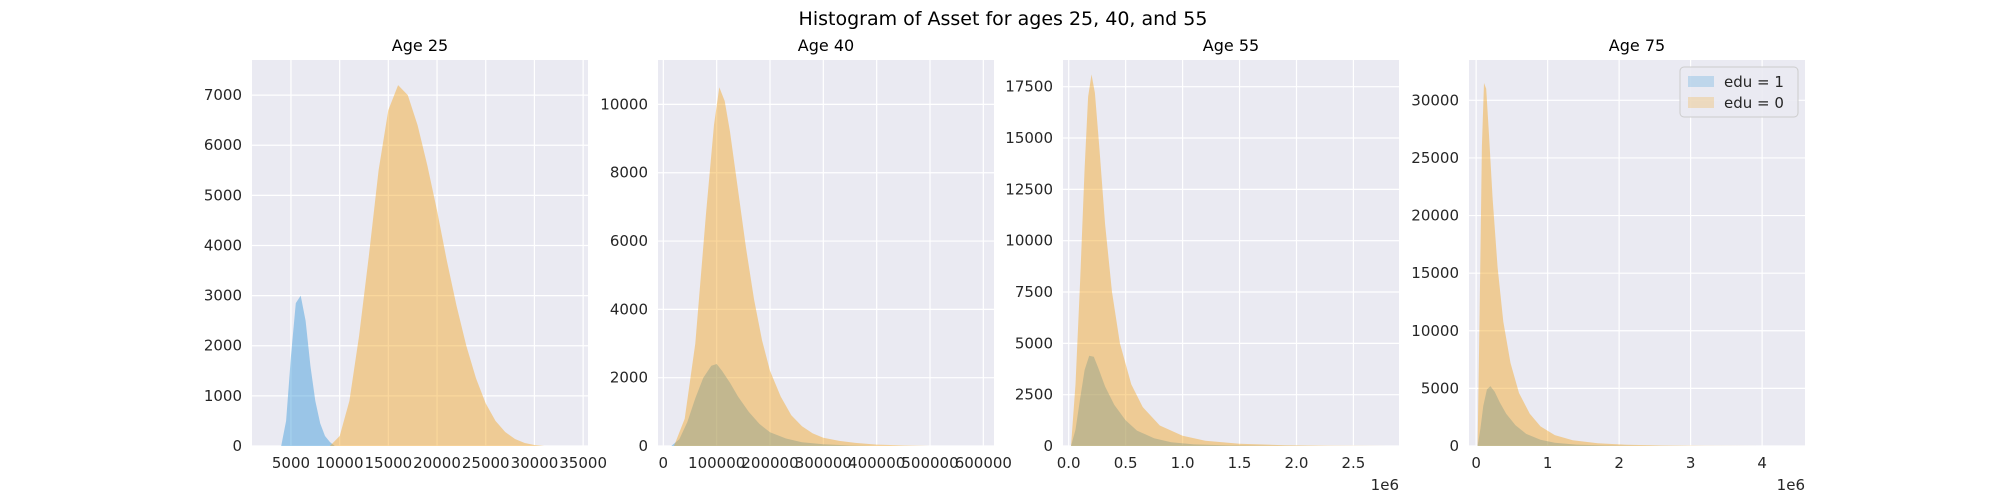 This screenshot has width=2000, height=500. I want to click on x-tick-label: 5000, so click(291, 463).